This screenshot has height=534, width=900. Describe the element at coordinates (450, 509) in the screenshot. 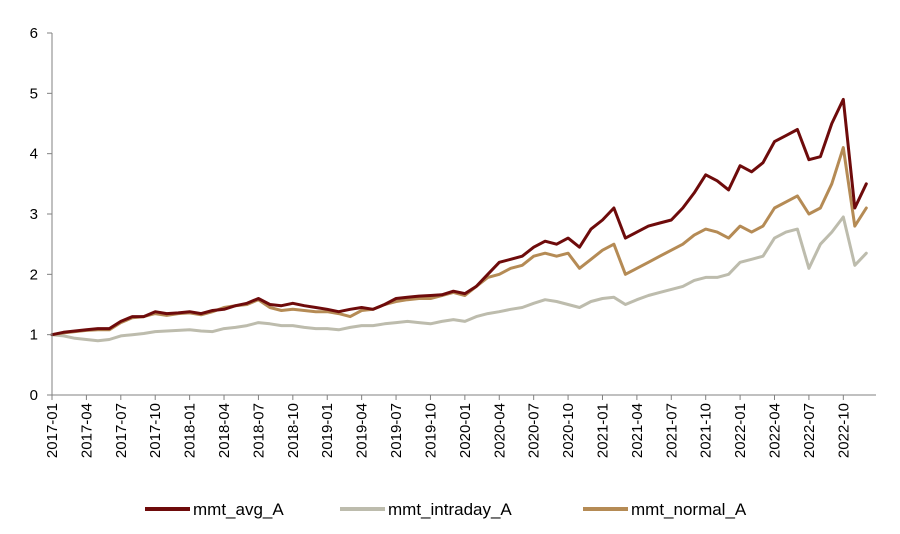

I see `legend-label: mmt_intraday_A` at that location.